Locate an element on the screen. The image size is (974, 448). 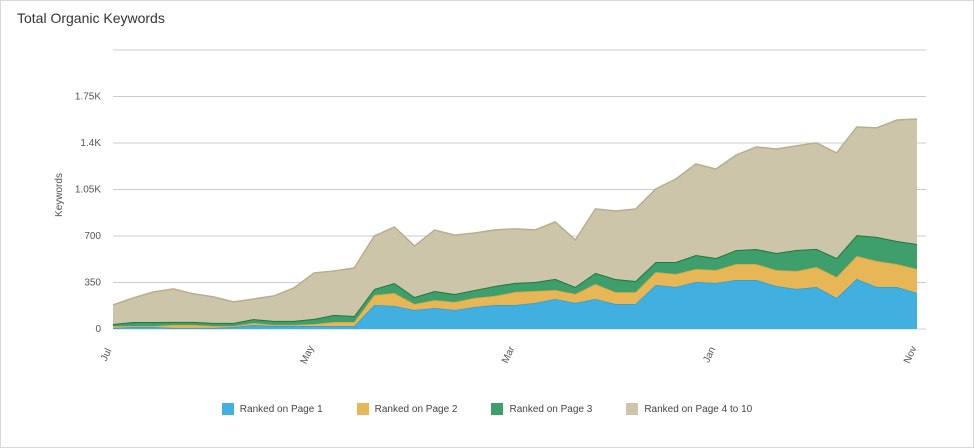
legend-label: Ranked on Page 1 is located at coordinates (281, 409).